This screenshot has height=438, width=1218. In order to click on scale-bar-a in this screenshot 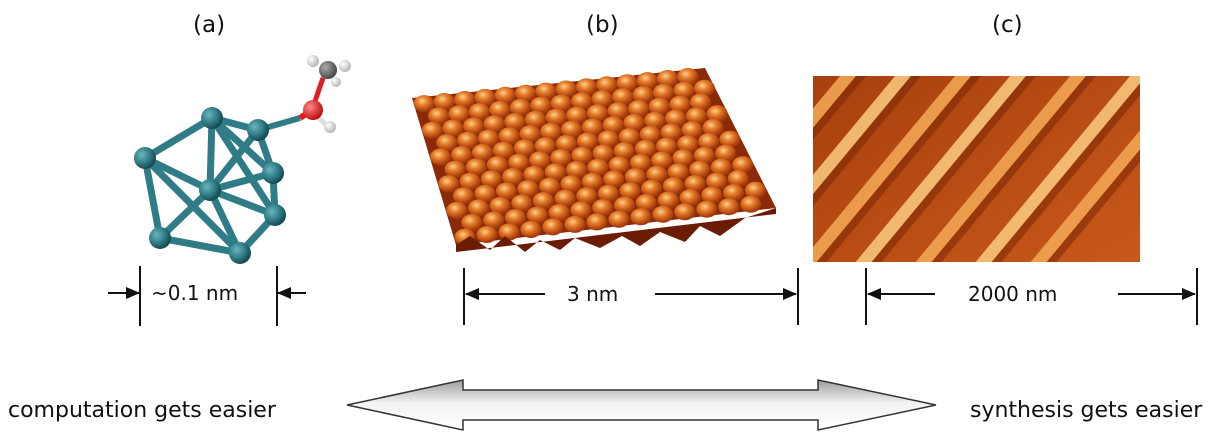, I will do `click(207, 296)`.